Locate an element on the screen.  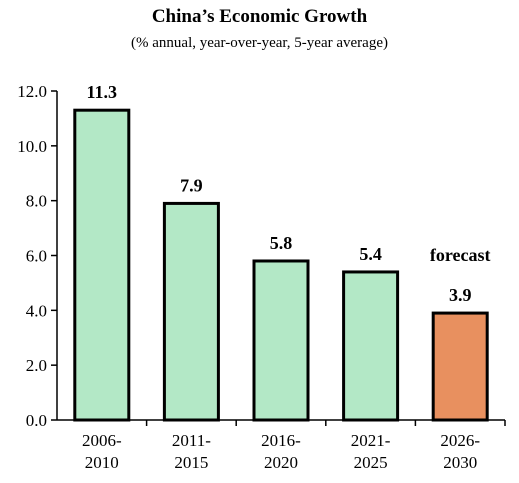
x-tick-label: 2006- is located at coordinates (102, 440).